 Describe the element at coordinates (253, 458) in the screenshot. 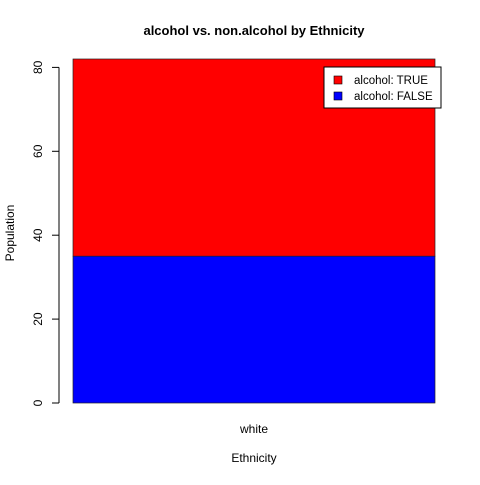

I see `x-axis-label: Ethnicity` at that location.